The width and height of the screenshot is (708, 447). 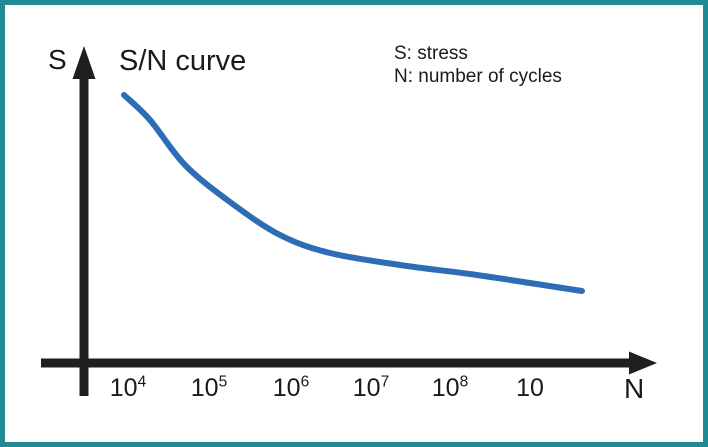 I want to click on x-axis-label: N, so click(x=634, y=388).